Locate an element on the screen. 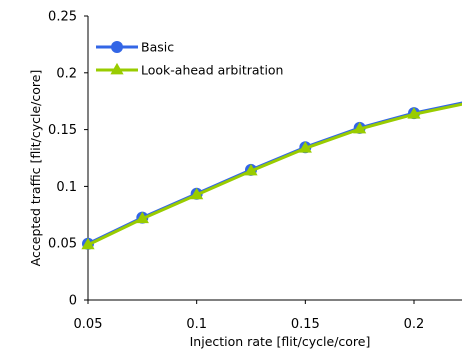 This screenshot has width=462, height=350. legend-label: Basic is located at coordinates (157, 47).